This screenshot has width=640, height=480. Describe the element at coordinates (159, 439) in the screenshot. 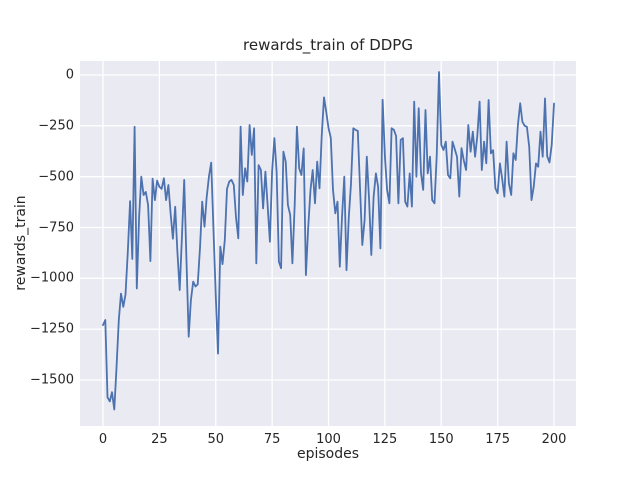

I see `x-tick-label: 25` at that location.